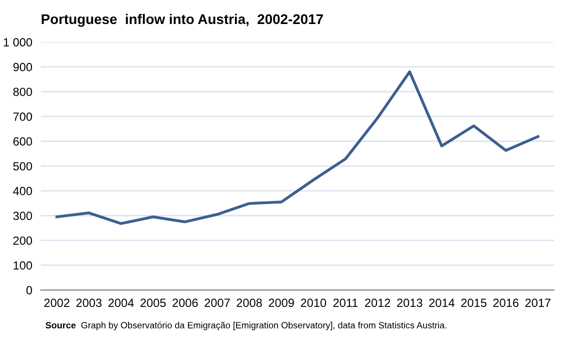  What do you see at coordinates (185, 303) in the screenshot?
I see `x-tick-label: 2006` at bounding box center [185, 303].